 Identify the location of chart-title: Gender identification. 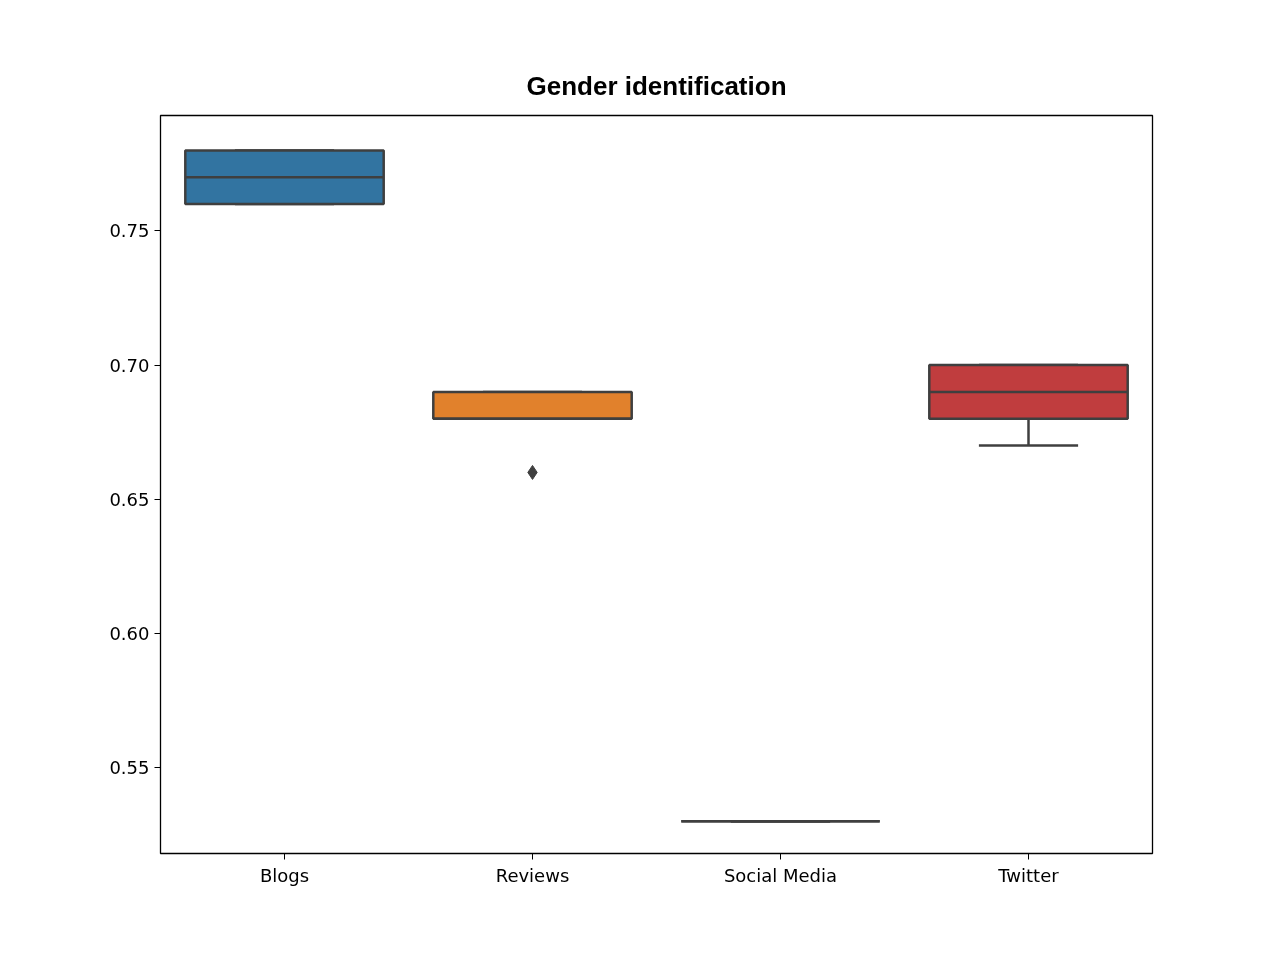
(656, 85).